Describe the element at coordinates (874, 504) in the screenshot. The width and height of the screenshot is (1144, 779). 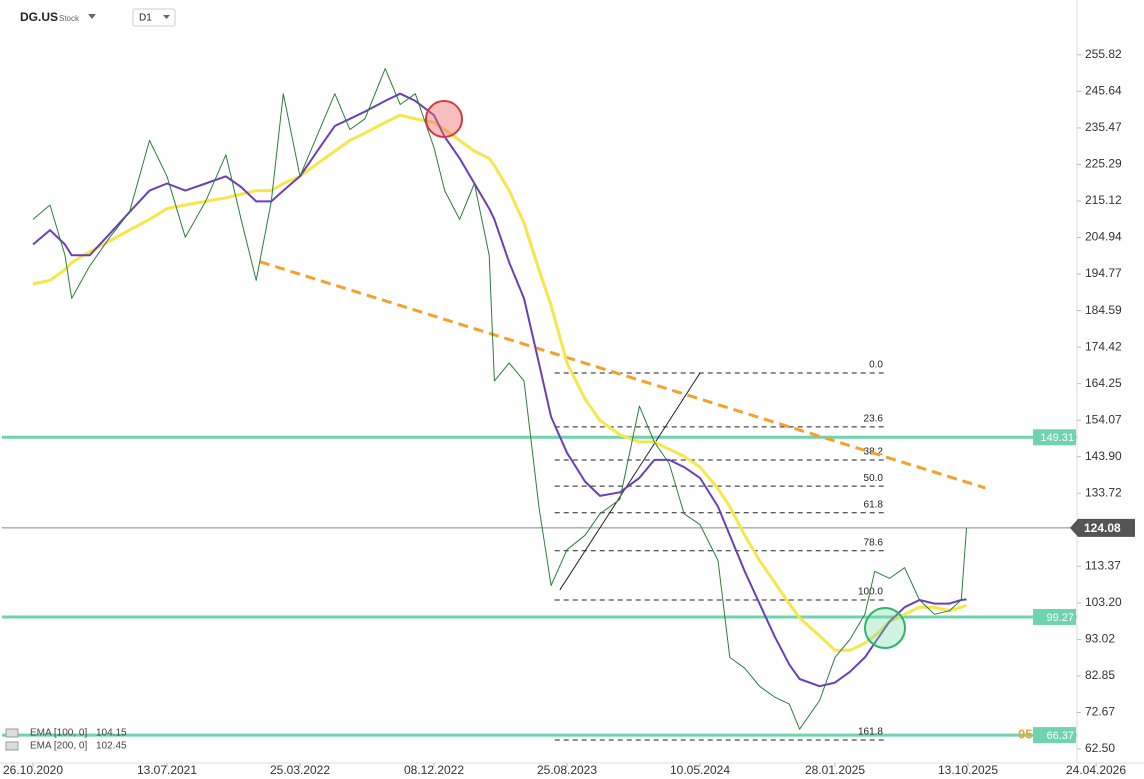
I see `fib-label: 61.8` at that location.